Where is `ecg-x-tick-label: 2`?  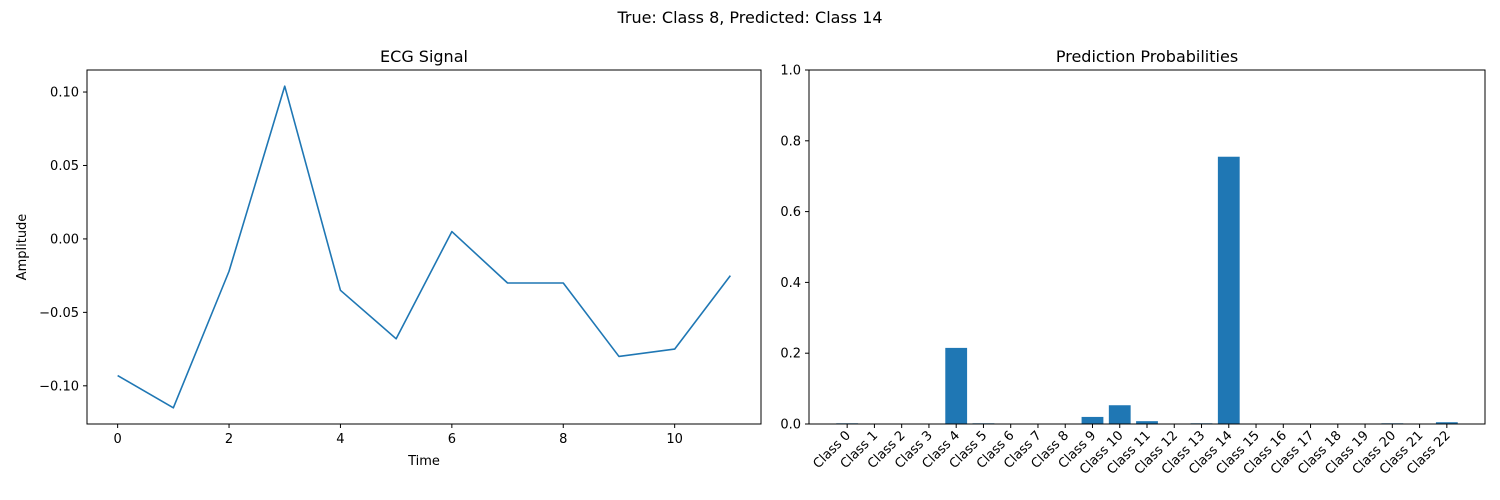
ecg-x-tick-label: 2 is located at coordinates (229, 439).